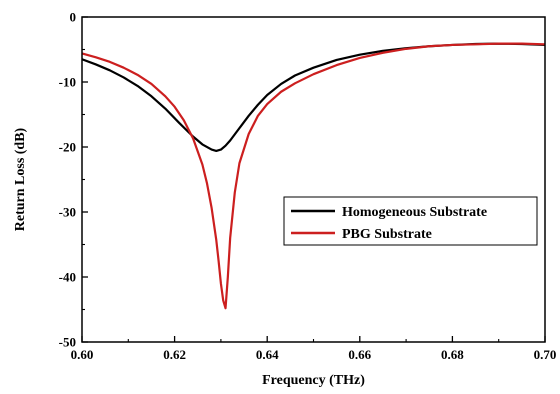 This screenshot has width=560, height=394. I want to click on x-tick-label: 0.64, so click(267, 354).